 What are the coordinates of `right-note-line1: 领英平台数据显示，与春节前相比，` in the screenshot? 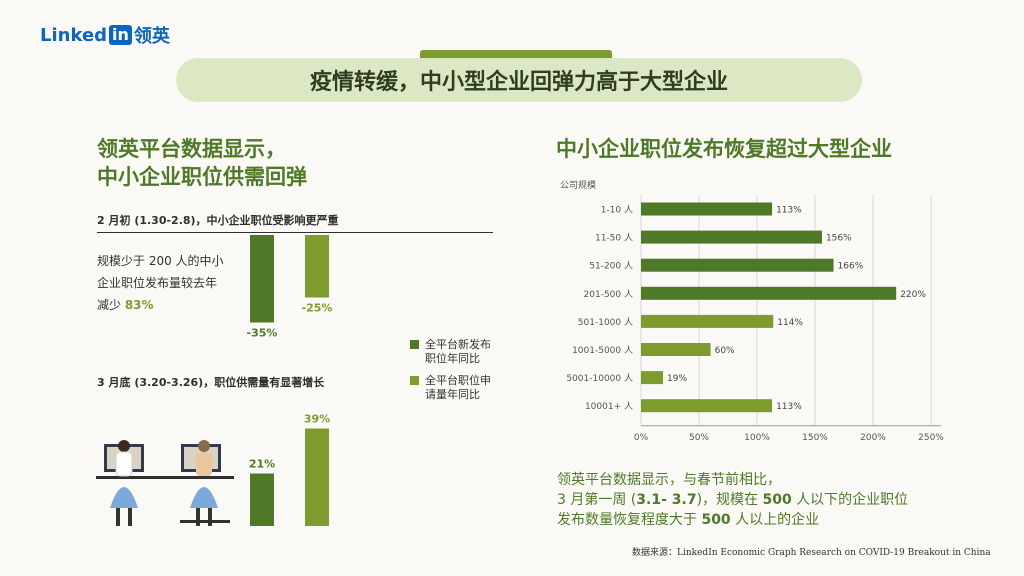 It's located at (669, 480).